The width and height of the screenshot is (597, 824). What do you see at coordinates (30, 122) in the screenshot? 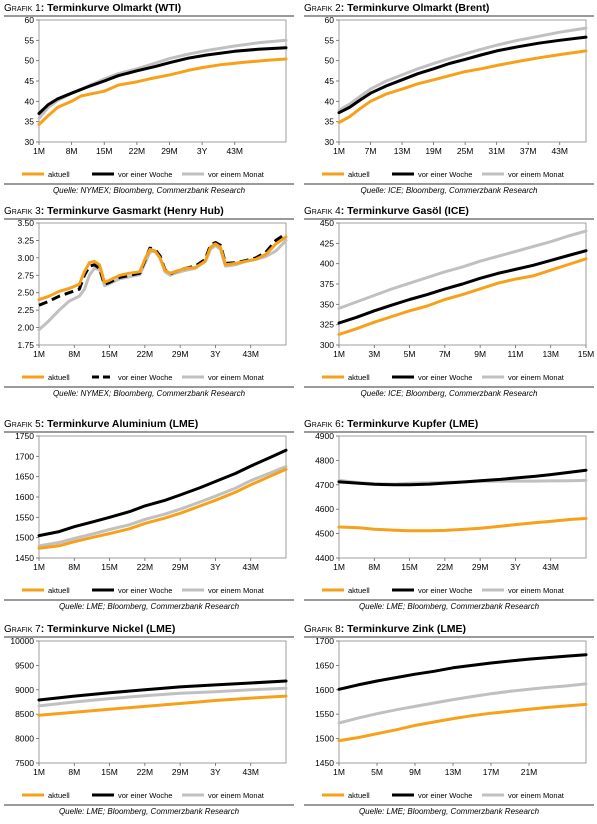
I see `y-tick-label: 35` at bounding box center [30, 122].